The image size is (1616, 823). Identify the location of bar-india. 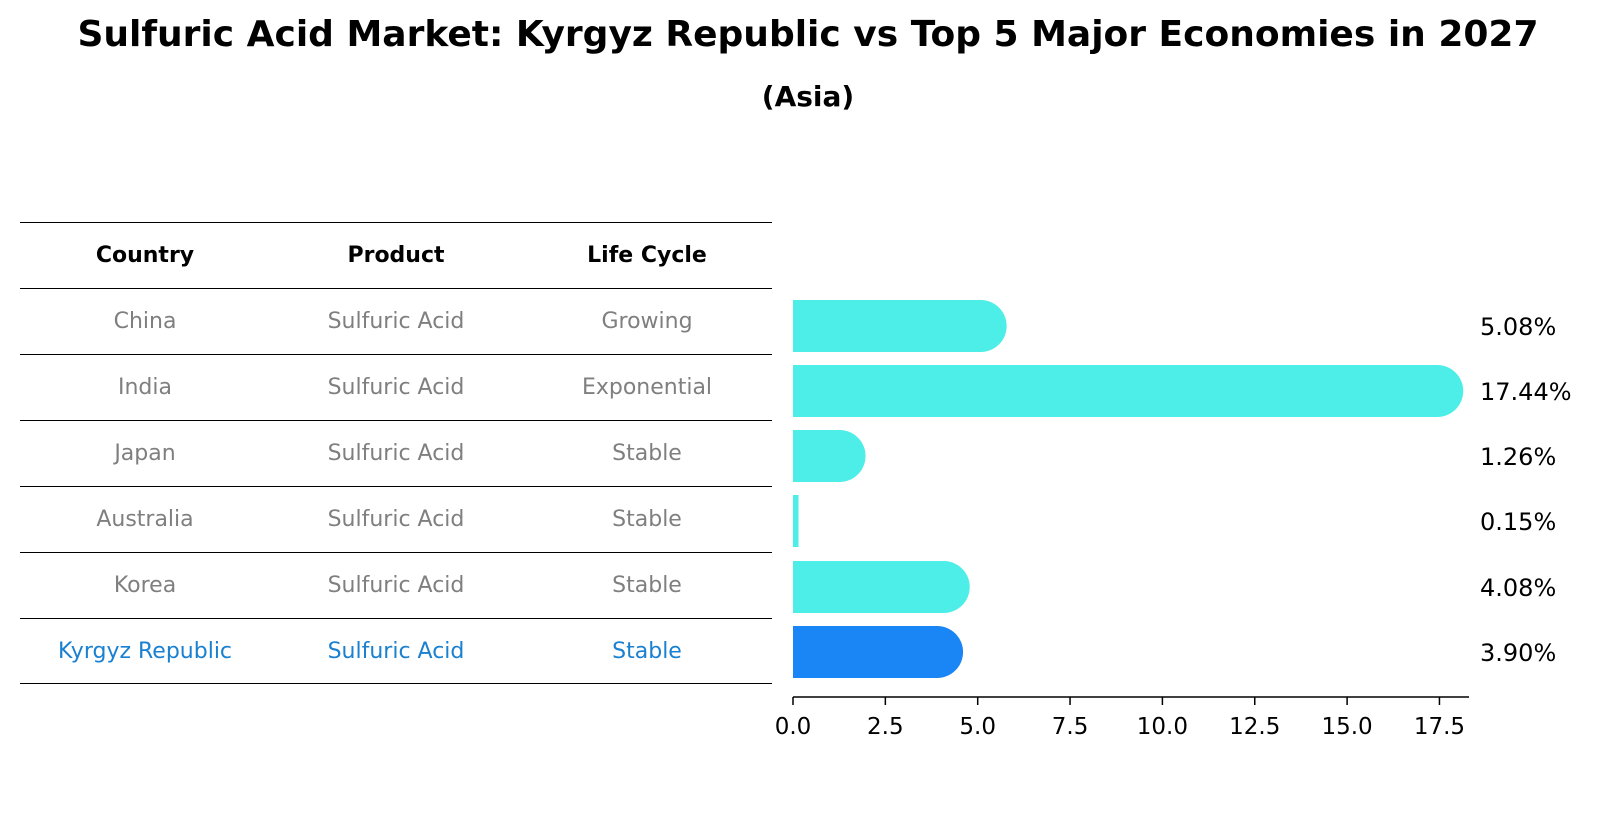
(1128, 391).